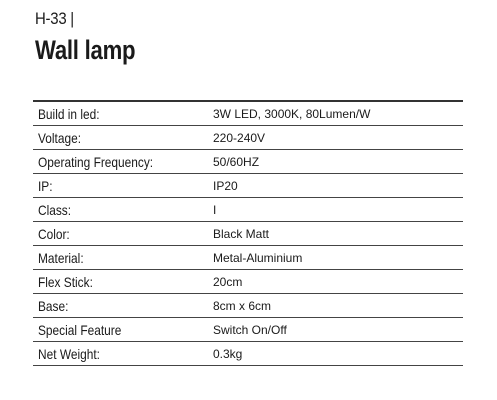 This screenshot has height=400, width=497. I want to click on spec-label-cell: IP:, so click(123, 185).